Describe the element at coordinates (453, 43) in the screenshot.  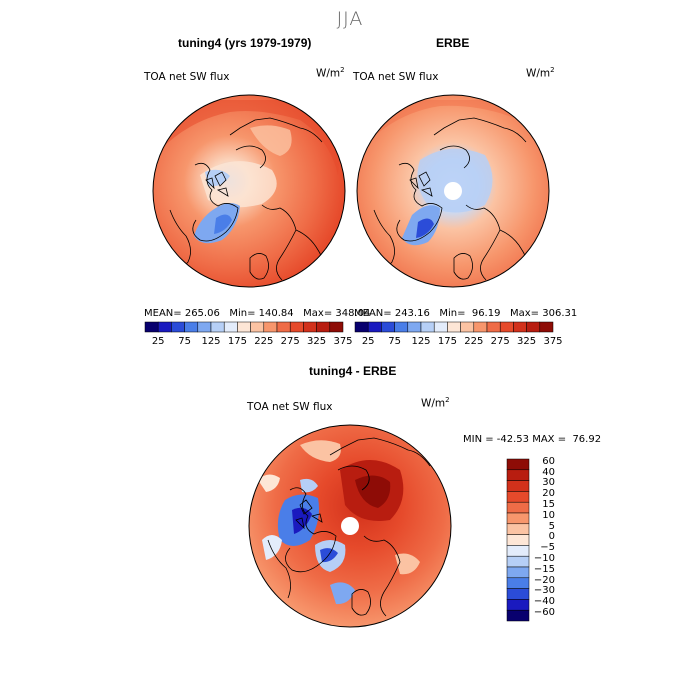
I see `panel-title-obs: ERBE` at that location.